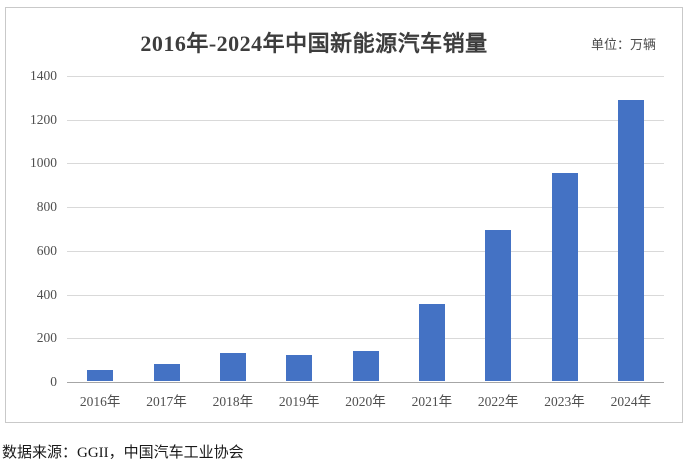 This screenshot has width=691, height=472. Describe the element at coordinates (564, 401) in the screenshot. I see `x-tick-label: 2023年` at that location.